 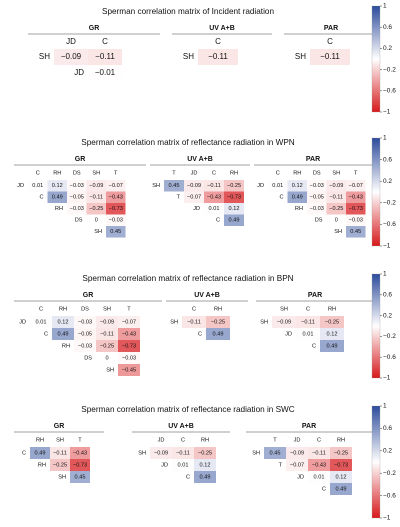 I want to click on cell-value: −0.73, so click(x=356, y=209).